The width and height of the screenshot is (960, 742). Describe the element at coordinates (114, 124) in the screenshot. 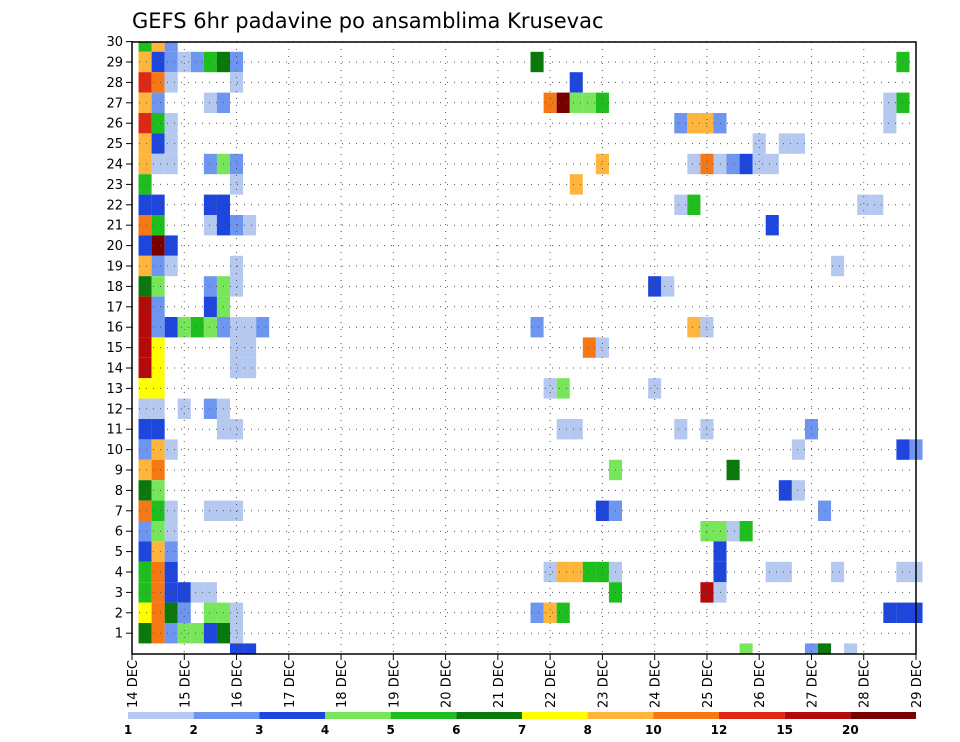

I see `y-tick-label: 26` at that location.